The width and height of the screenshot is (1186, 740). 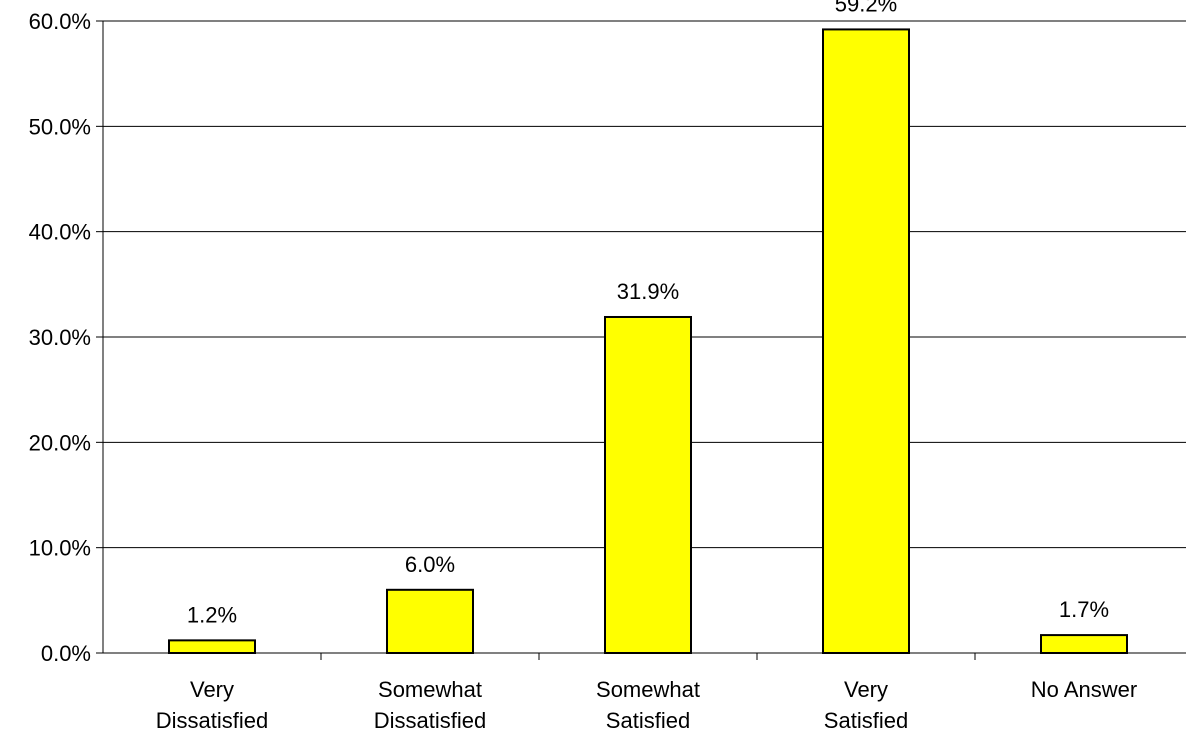 I want to click on data-label: 1.2%, so click(x=212, y=614).